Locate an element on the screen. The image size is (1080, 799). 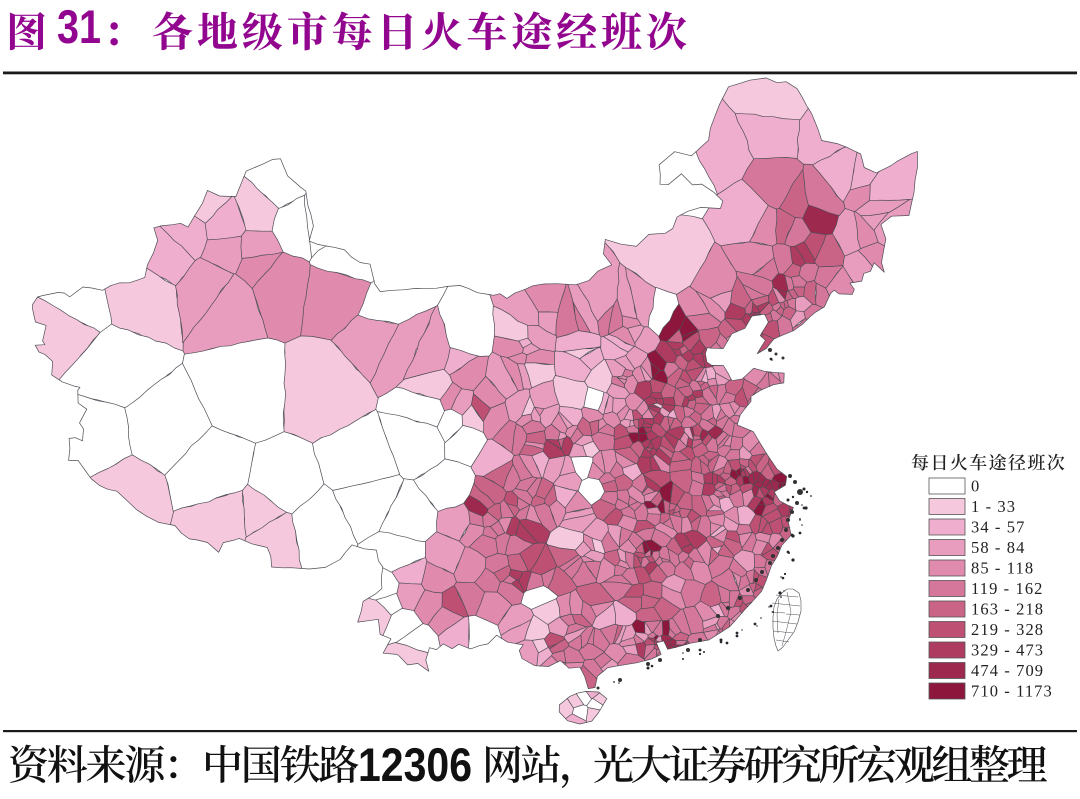
svg-text: 12306 is located at coordinates (415, 764).